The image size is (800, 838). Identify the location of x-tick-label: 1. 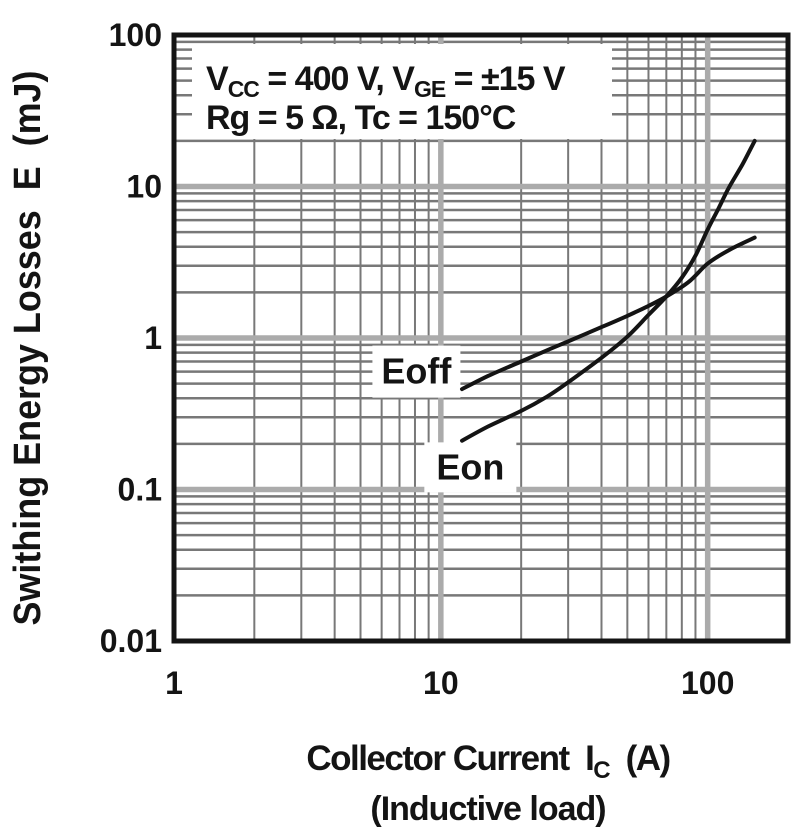
(174, 683).